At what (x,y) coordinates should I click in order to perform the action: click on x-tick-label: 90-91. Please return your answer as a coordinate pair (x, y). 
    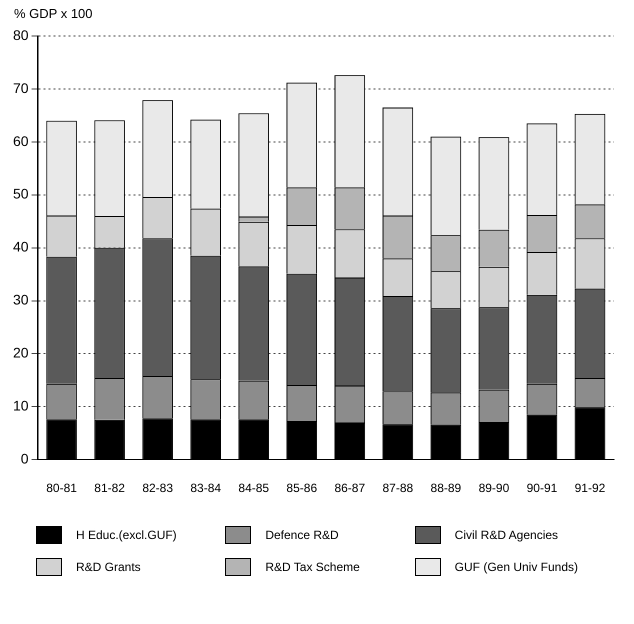
    Looking at the image, I should click on (542, 488).